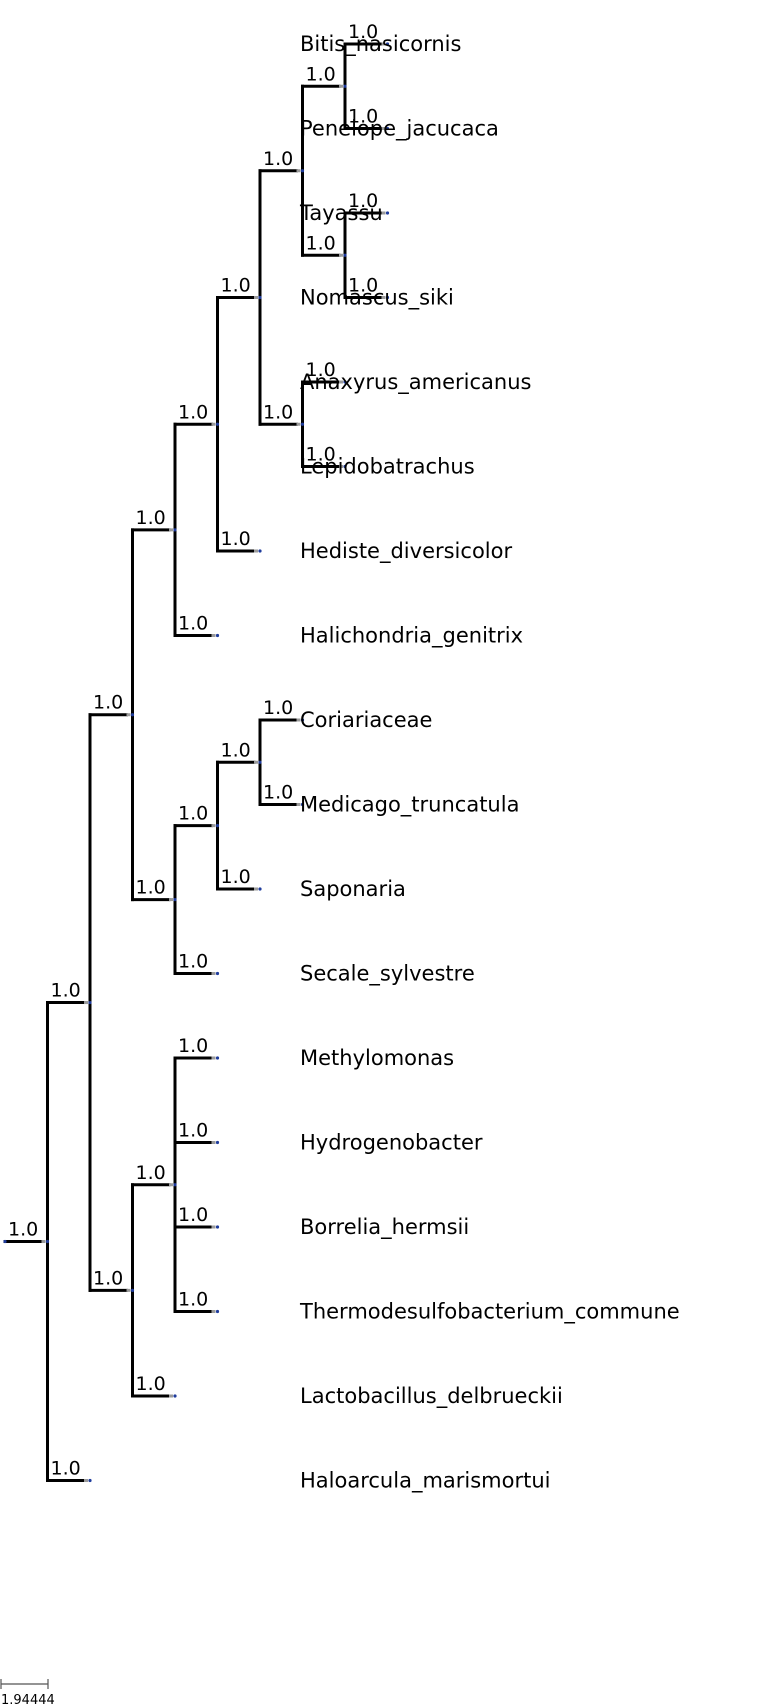 The height and width of the screenshot is (1708, 757). What do you see at coordinates (353, 889) in the screenshot?
I see `leaf-label: Saponaria` at bounding box center [353, 889].